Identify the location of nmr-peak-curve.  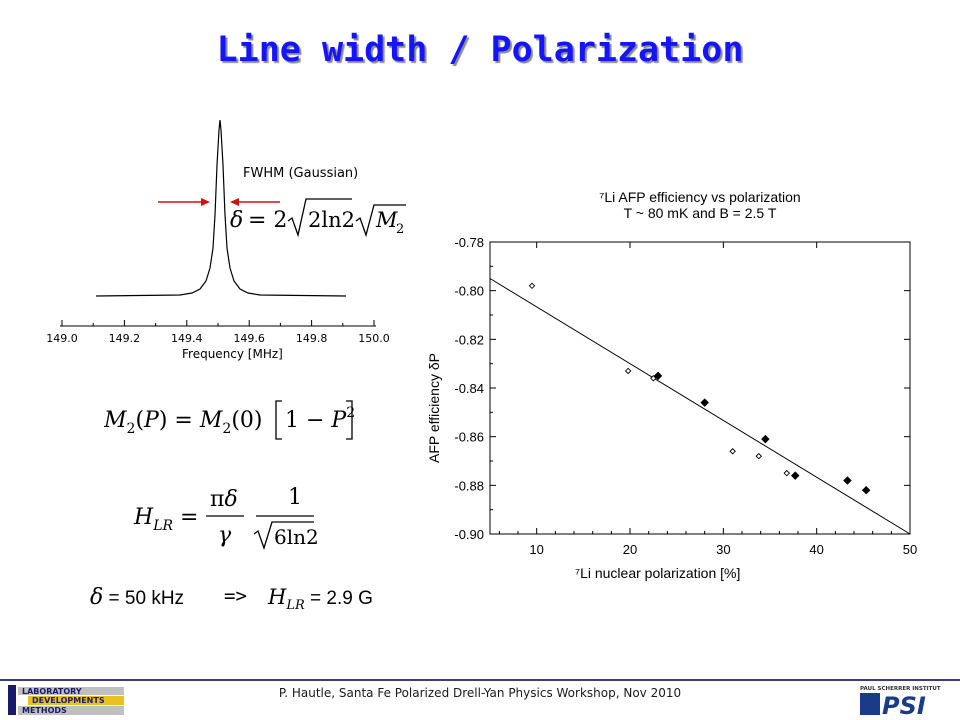
(221, 208).